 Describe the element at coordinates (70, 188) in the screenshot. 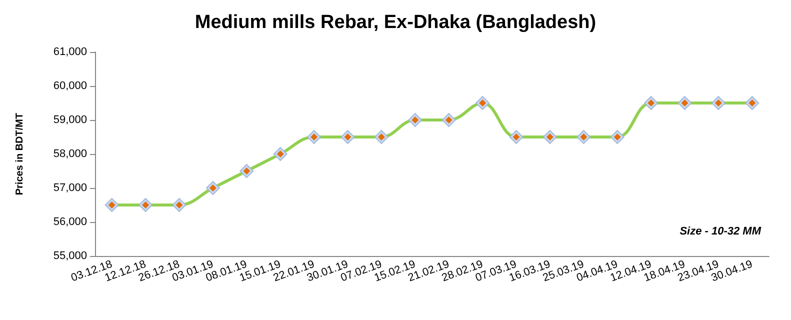

I see `y-tick-label: 57,000` at that location.